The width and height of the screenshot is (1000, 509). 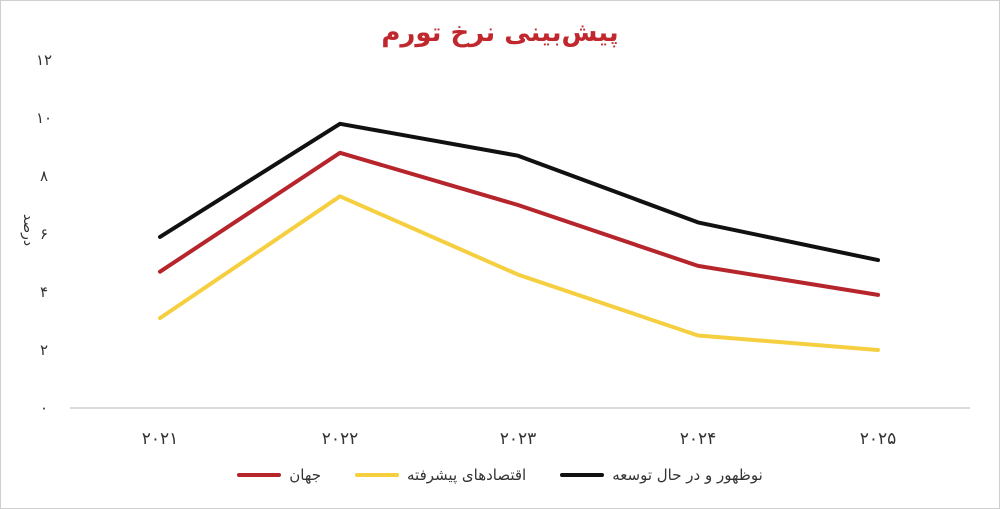 I want to click on y-tick-label: ۰, so click(x=44, y=408).